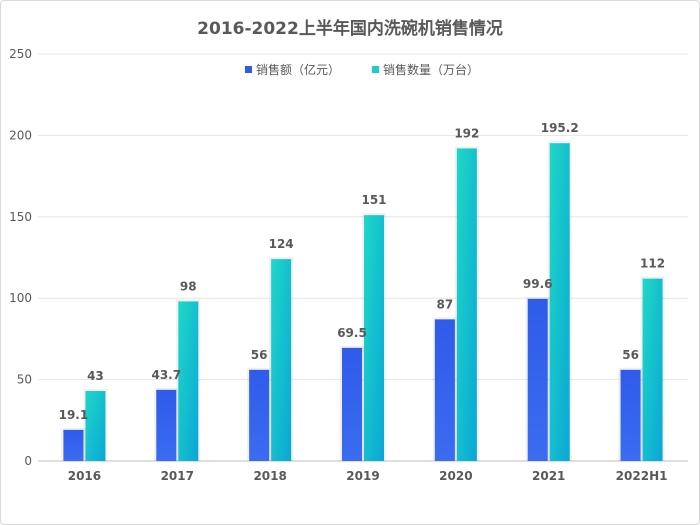 Image resolution: width=700 pixels, height=525 pixels. What do you see at coordinates (20, 217) in the screenshot?
I see `y-tick-label: 150` at bounding box center [20, 217].